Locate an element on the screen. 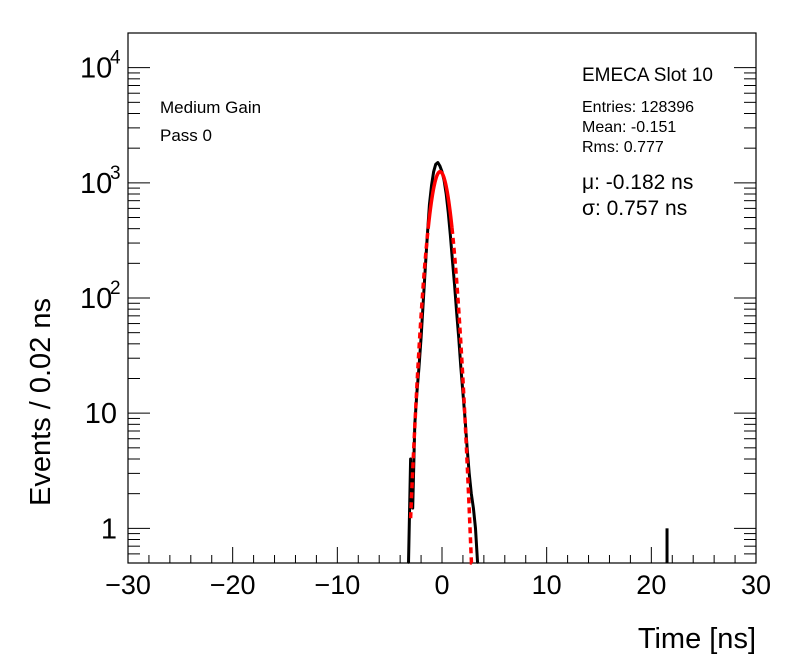 The image size is (796, 672). y-tick-label: 10² is located at coordinates (100, 296).